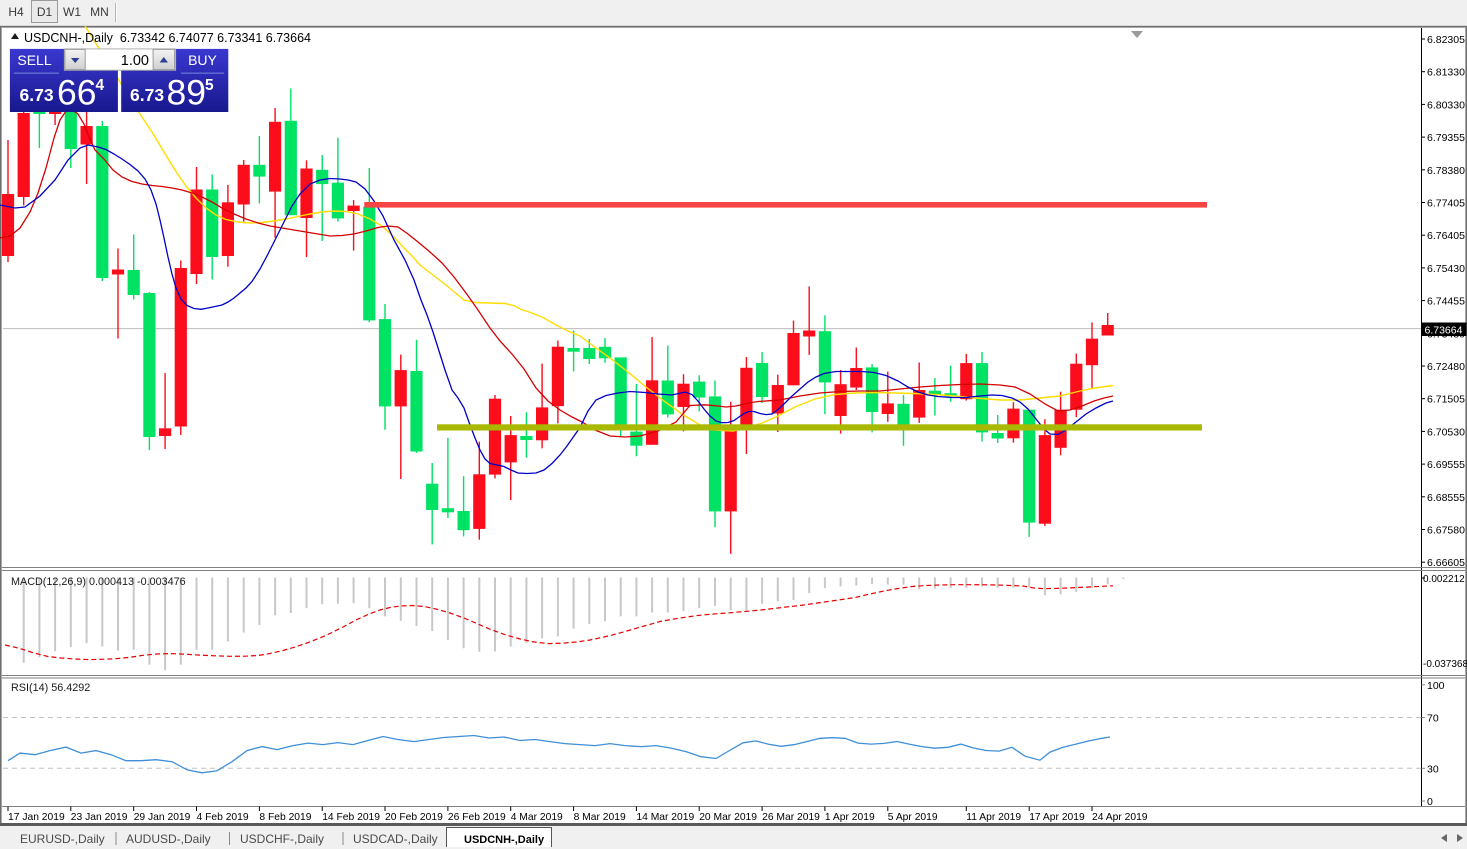 The height and width of the screenshot is (849, 1467). I want to click on svg-text: 26 Mar 2019, so click(791, 817).